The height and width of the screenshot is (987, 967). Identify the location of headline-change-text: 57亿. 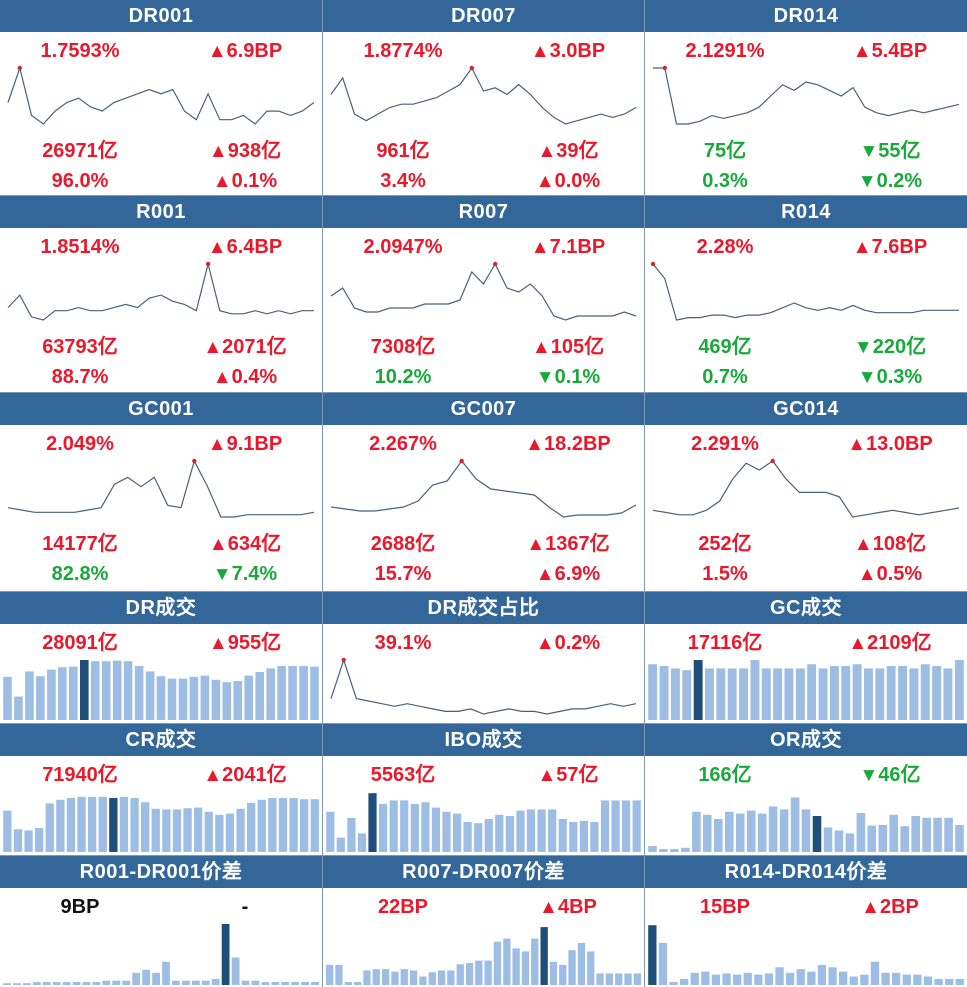
(577, 775).